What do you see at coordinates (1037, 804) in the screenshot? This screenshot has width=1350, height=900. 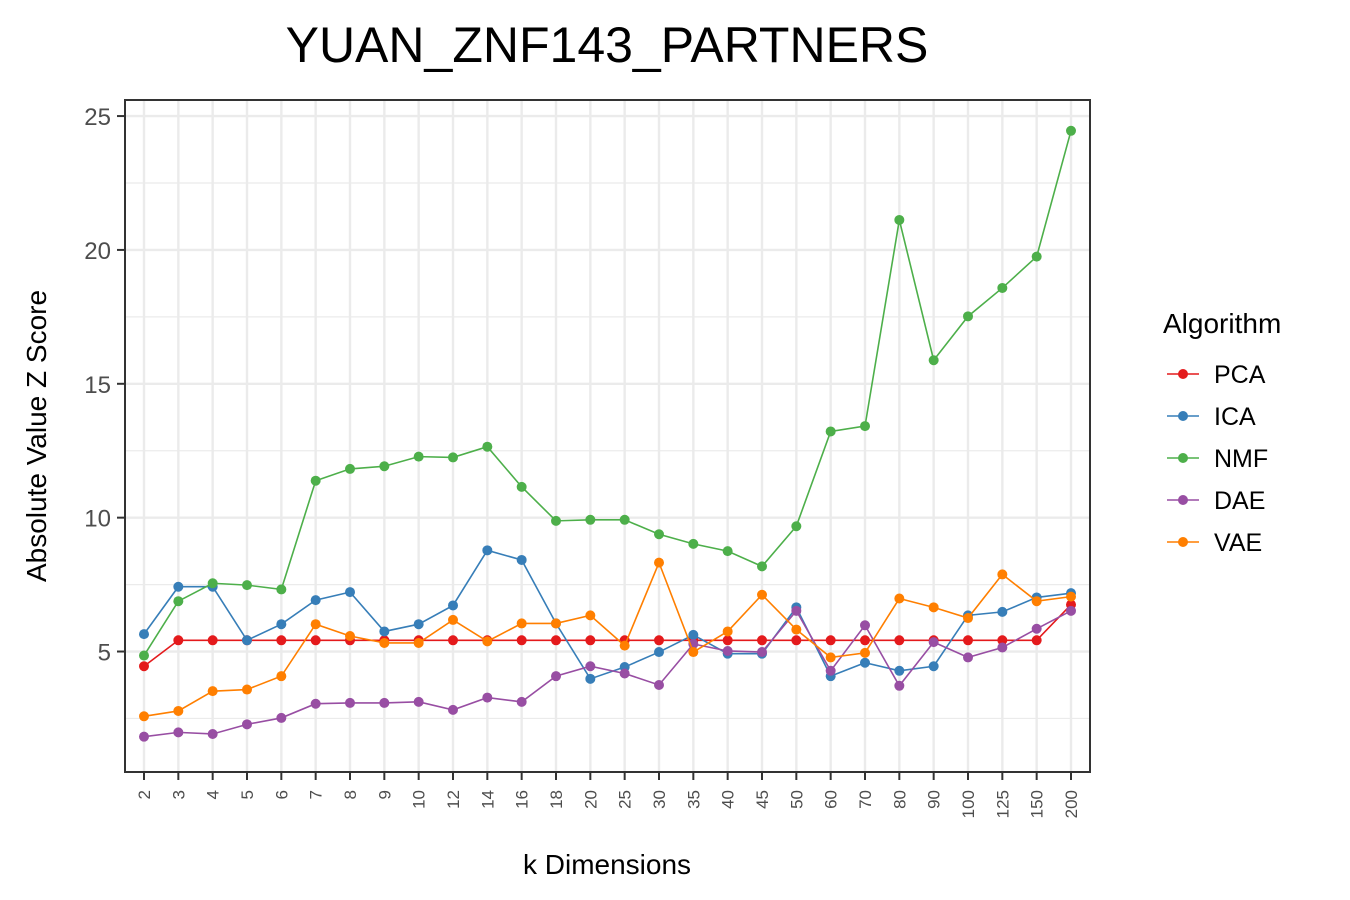 I see `x-tick-label: 150` at bounding box center [1037, 804].